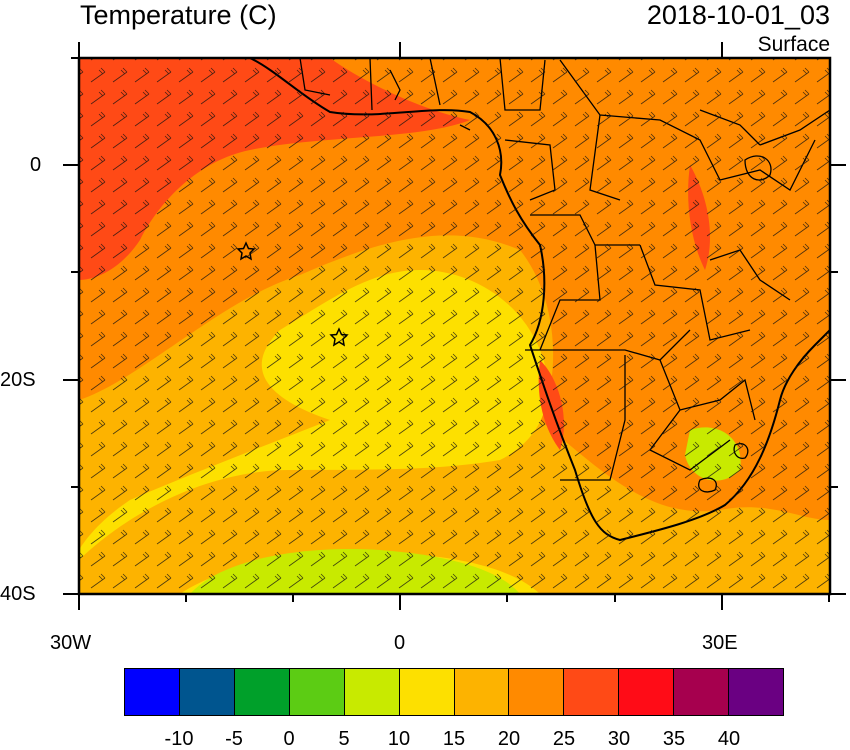 The image size is (850, 750). What do you see at coordinates (71, 643) in the screenshot?
I see `x-tick-label-30w: 30W` at bounding box center [71, 643].